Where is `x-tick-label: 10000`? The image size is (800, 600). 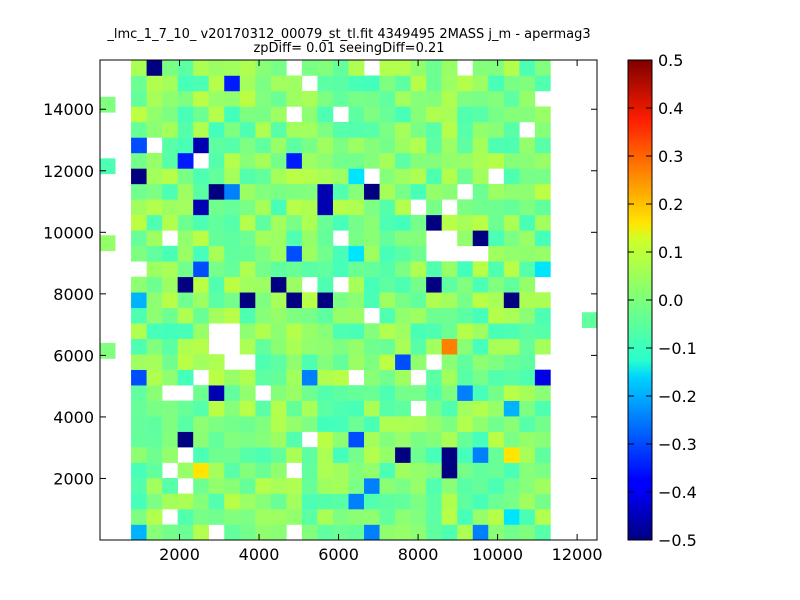
x-tick-label: 10000 is located at coordinates (497, 554).